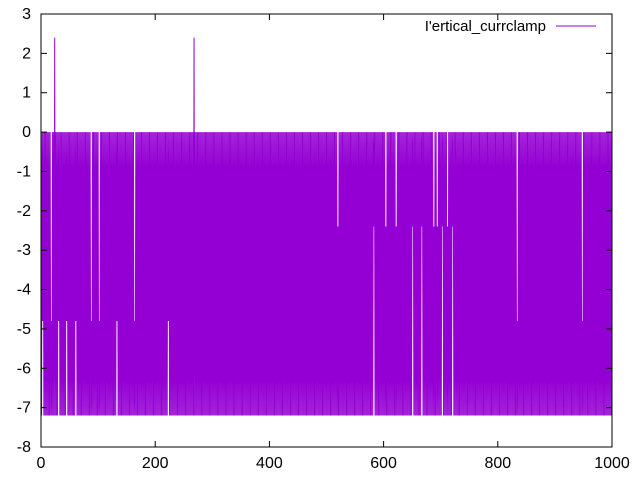 The width and height of the screenshot is (640, 480). What do you see at coordinates (41, 463) in the screenshot?
I see `x-tick-label: 0` at bounding box center [41, 463].